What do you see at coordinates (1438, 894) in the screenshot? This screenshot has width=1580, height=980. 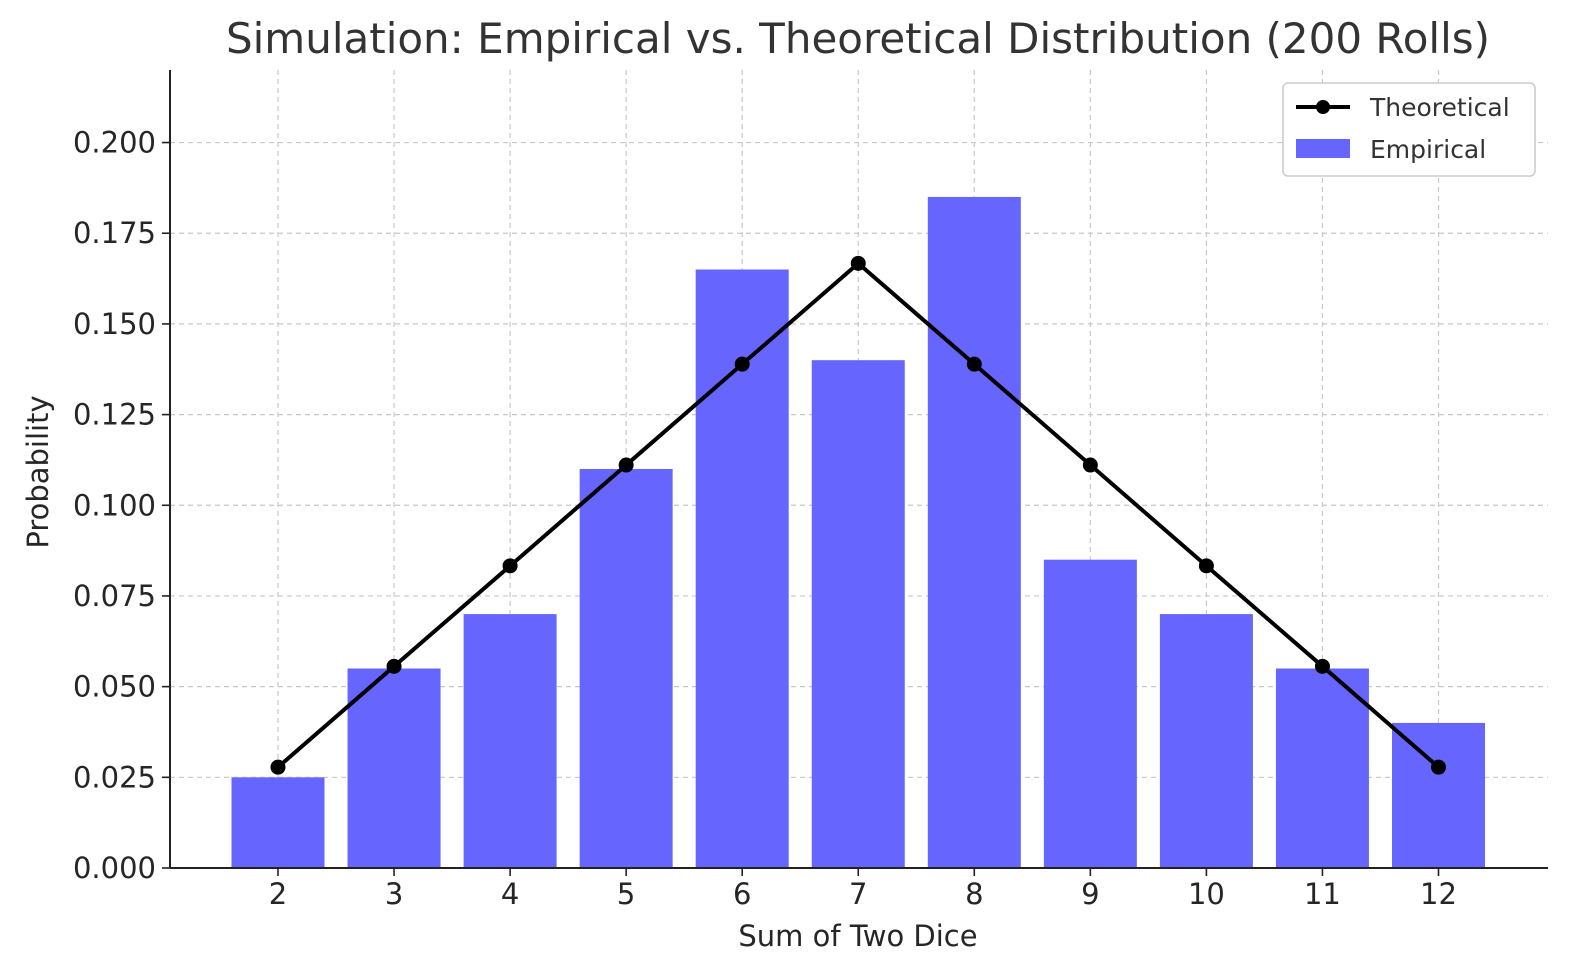 I see `x-tick-label: 12` at bounding box center [1438, 894].